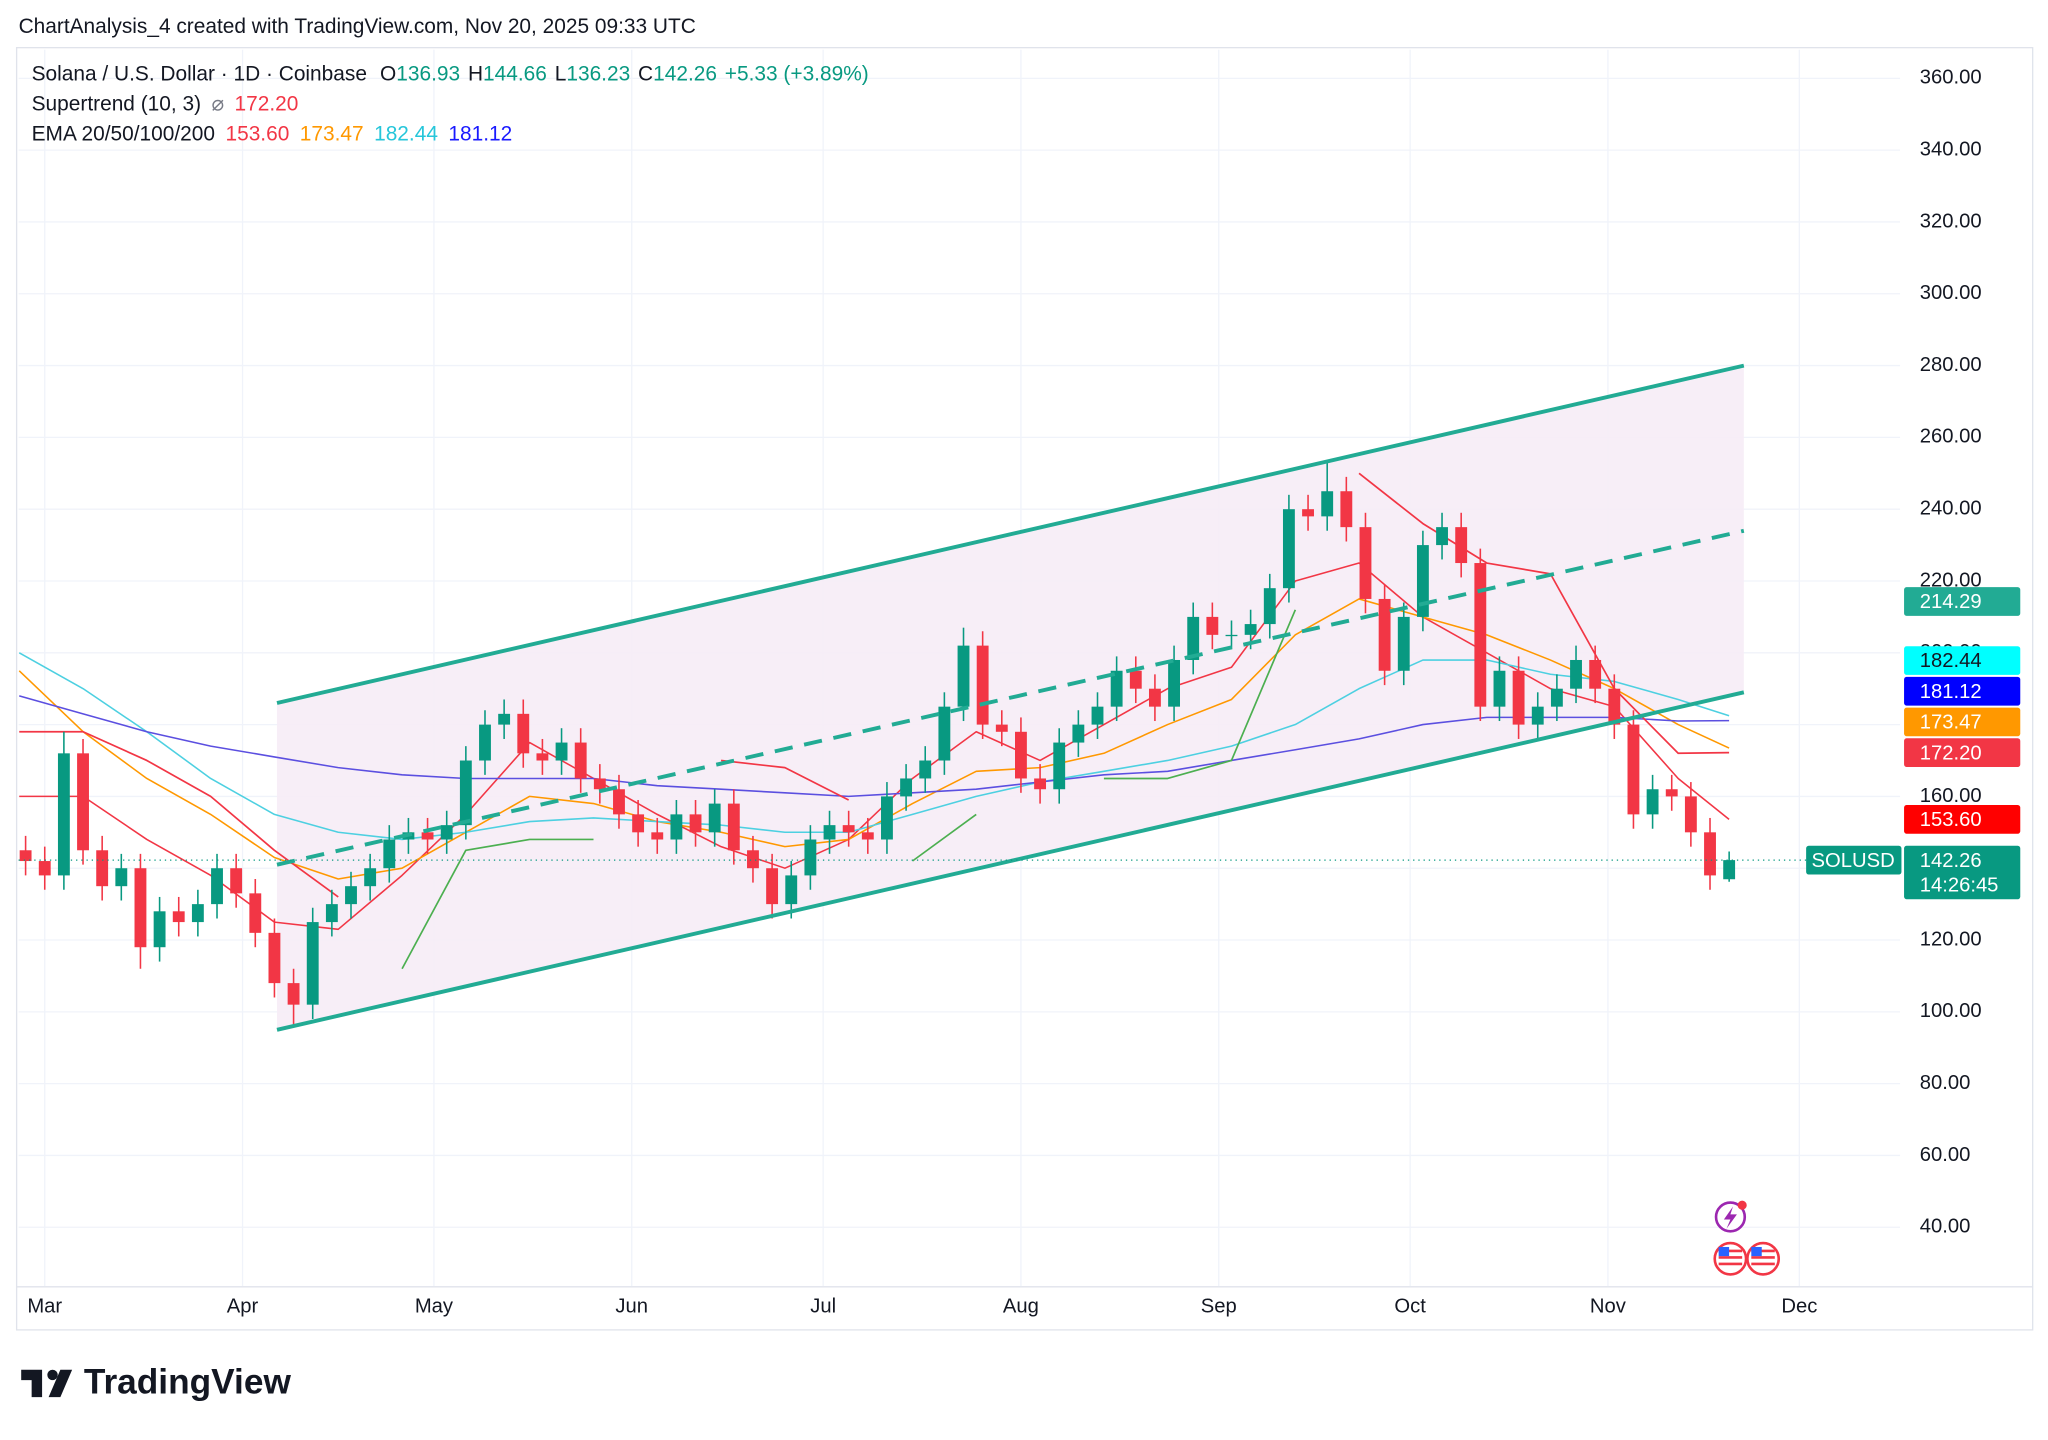 Image resolution: width=2048 pixels, height=1440 pixels. What do you see at coordinates (1951, 820) in the screenshot?
I see `price-label: 153.60` at bounding box center [1951, 820].